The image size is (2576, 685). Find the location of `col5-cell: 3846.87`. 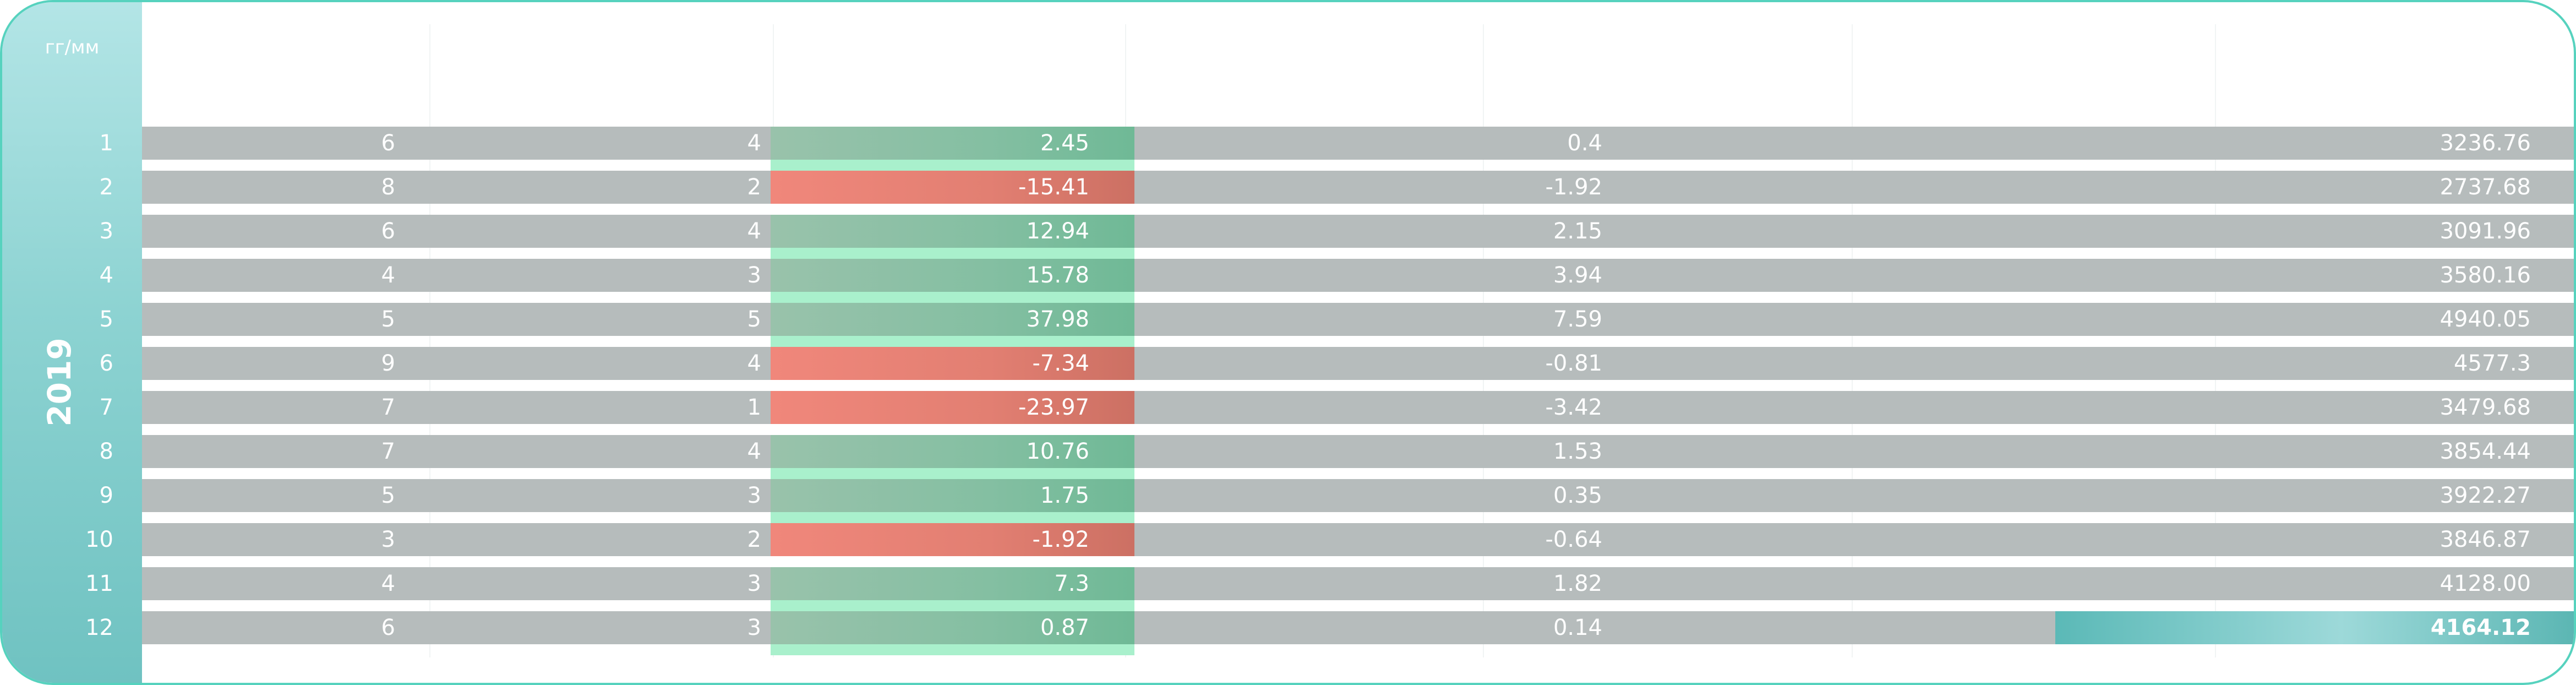

col5-cell: 3846.87 is located at coordinates (1854, 539).